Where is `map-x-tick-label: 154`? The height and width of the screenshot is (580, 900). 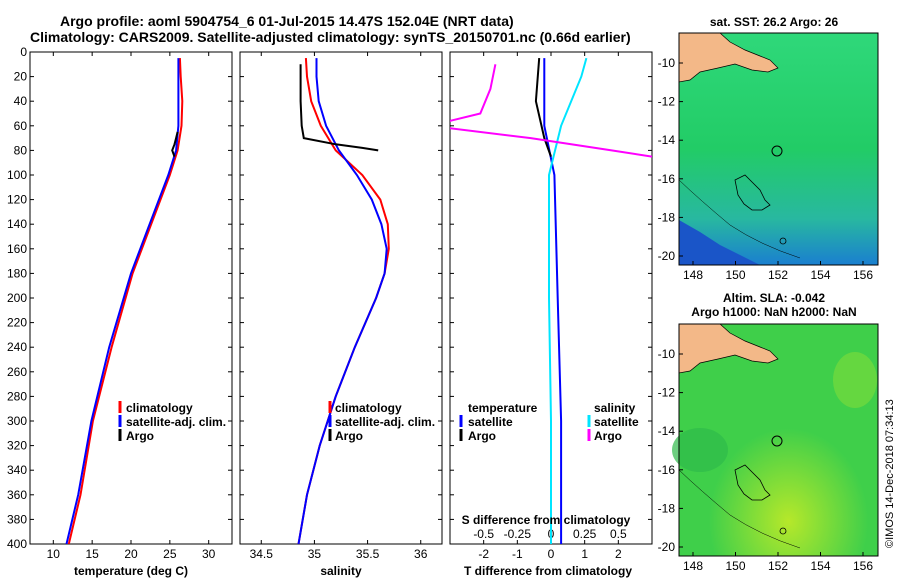
map-x-tick-label: 154 is located at coordinates (820, 275).